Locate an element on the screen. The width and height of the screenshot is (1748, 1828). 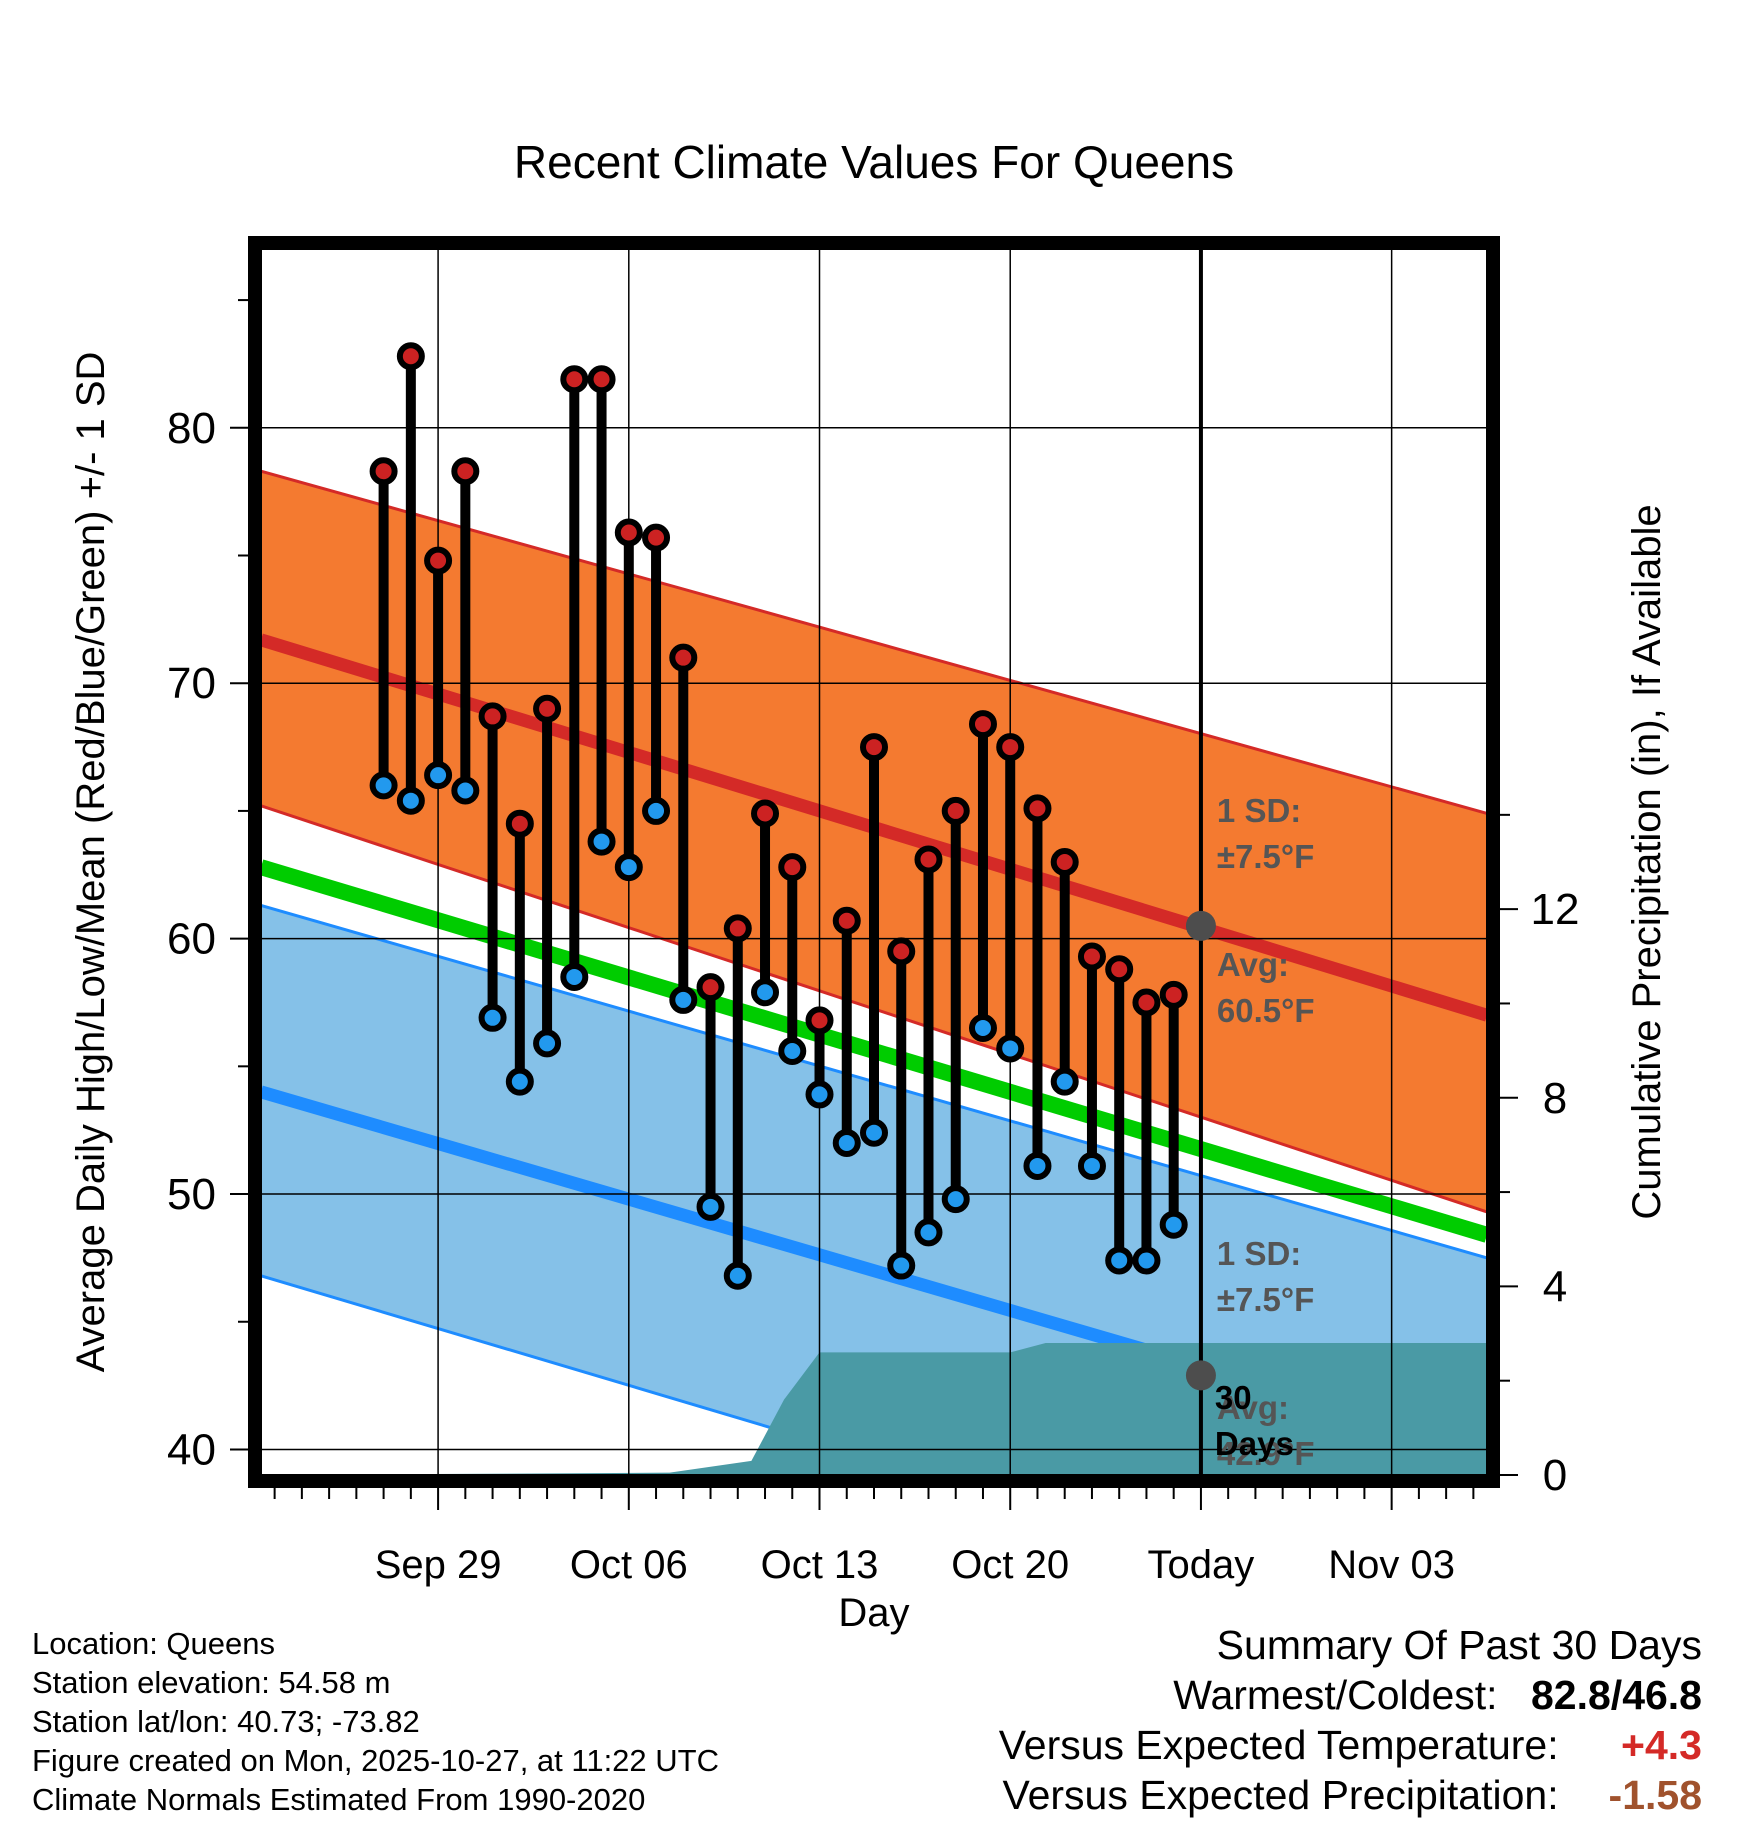
precip-days-label-text: Days is located at coordinates (1254, 1443).